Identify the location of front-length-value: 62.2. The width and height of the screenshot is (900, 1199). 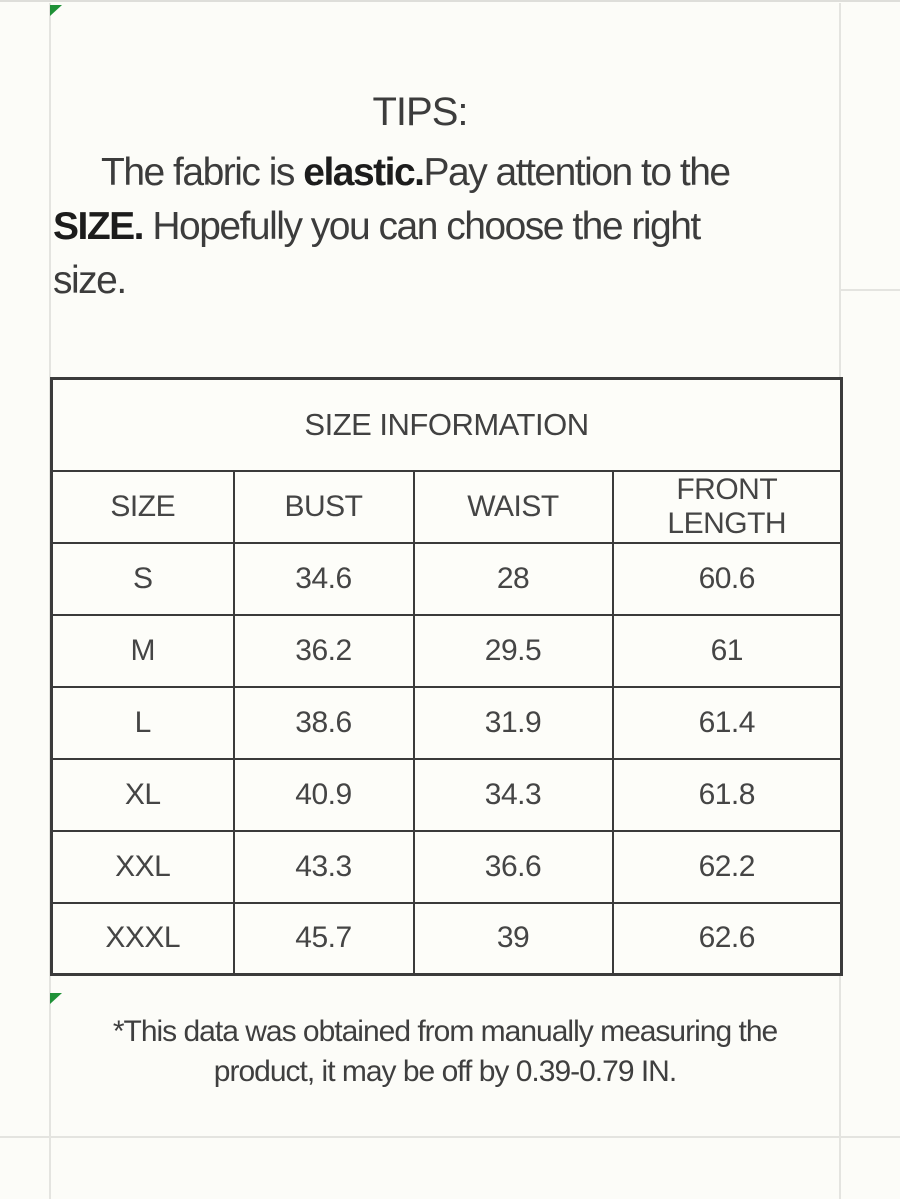
(727, 866).